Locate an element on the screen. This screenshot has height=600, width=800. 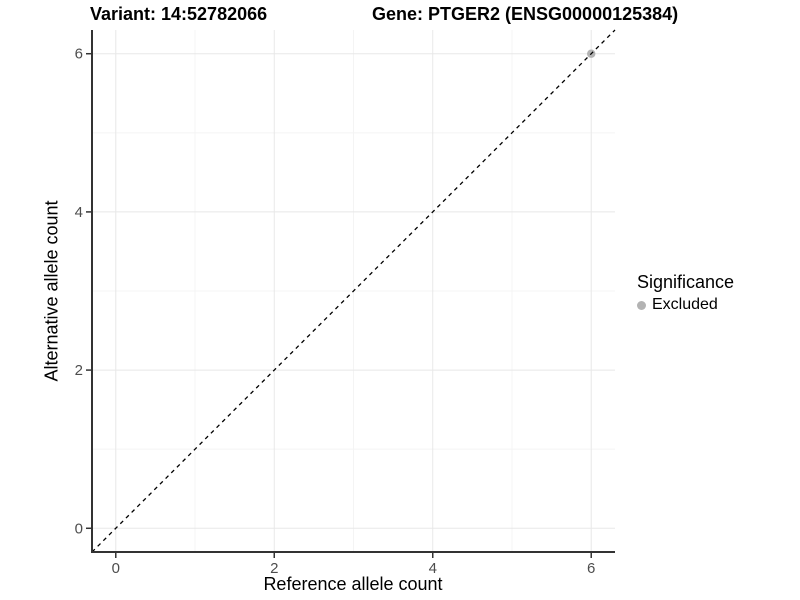
y-tick-label: 4 is located at coordinates (79, 212).